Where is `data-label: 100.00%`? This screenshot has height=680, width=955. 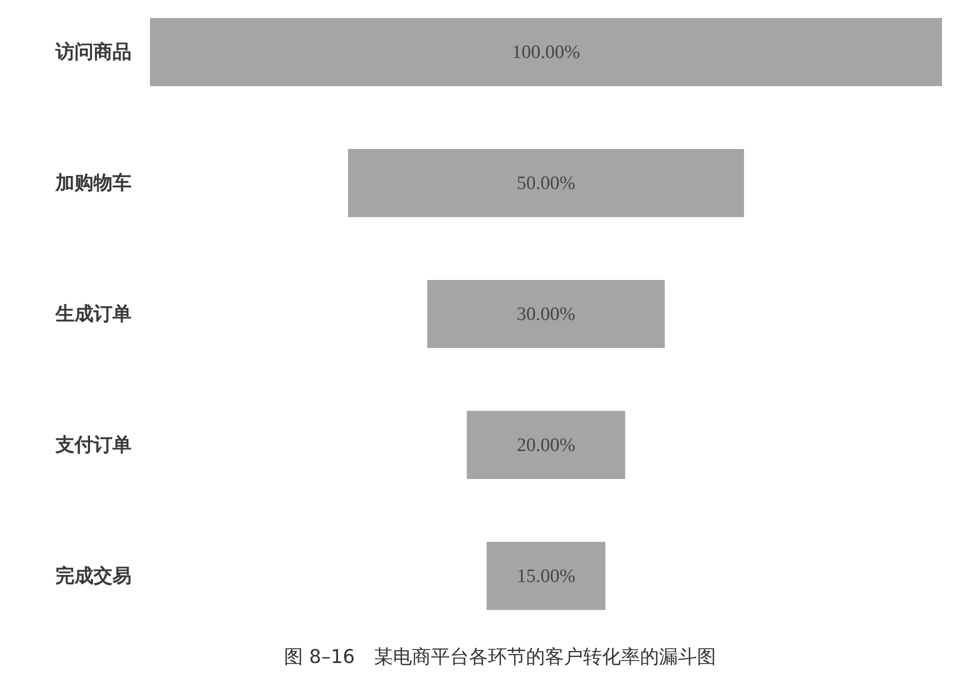
data-label: 100.00% is located at coordinates (546, 53).